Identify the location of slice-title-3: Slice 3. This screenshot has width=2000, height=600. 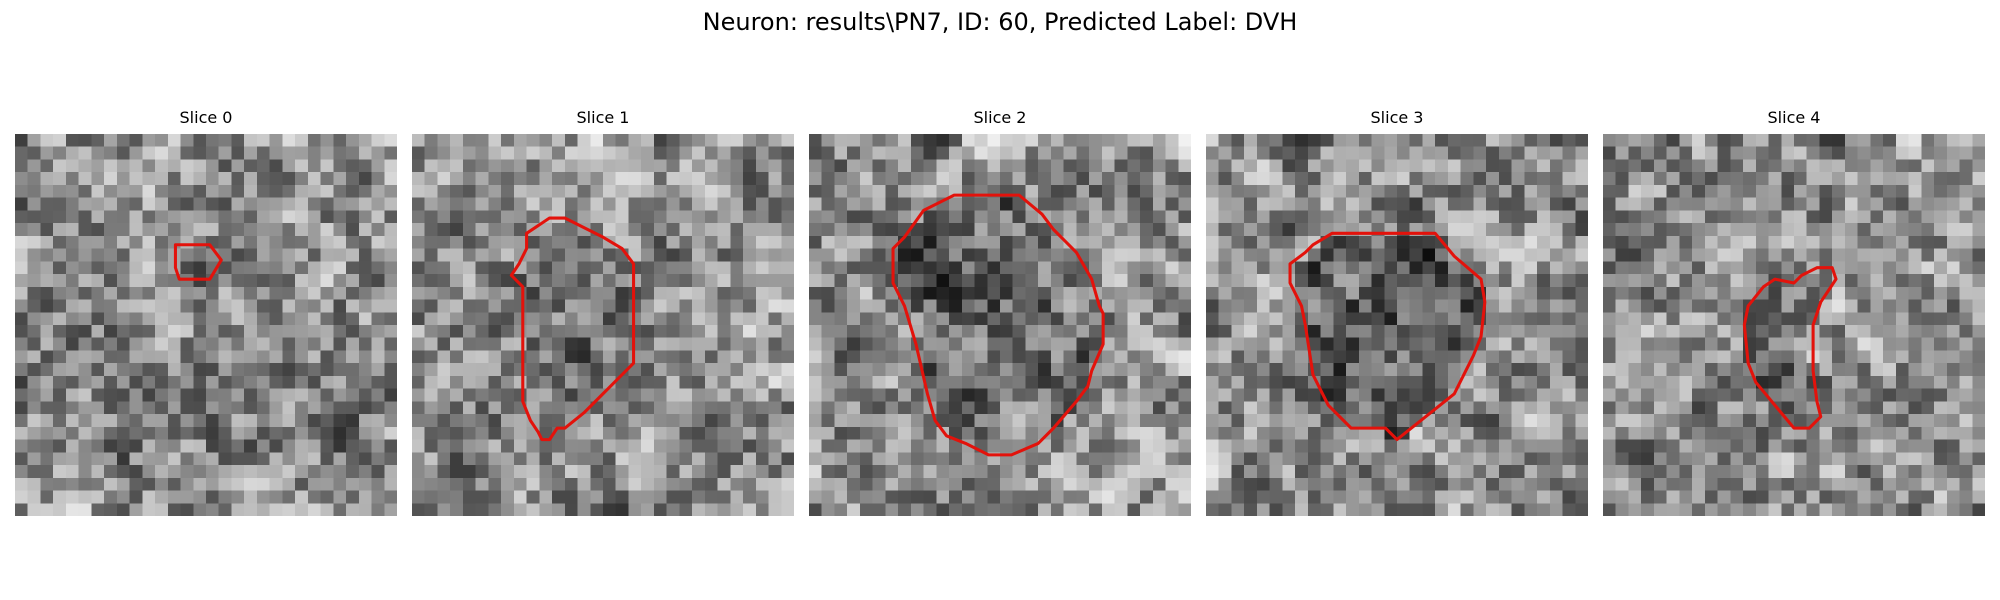
(1397, 117).